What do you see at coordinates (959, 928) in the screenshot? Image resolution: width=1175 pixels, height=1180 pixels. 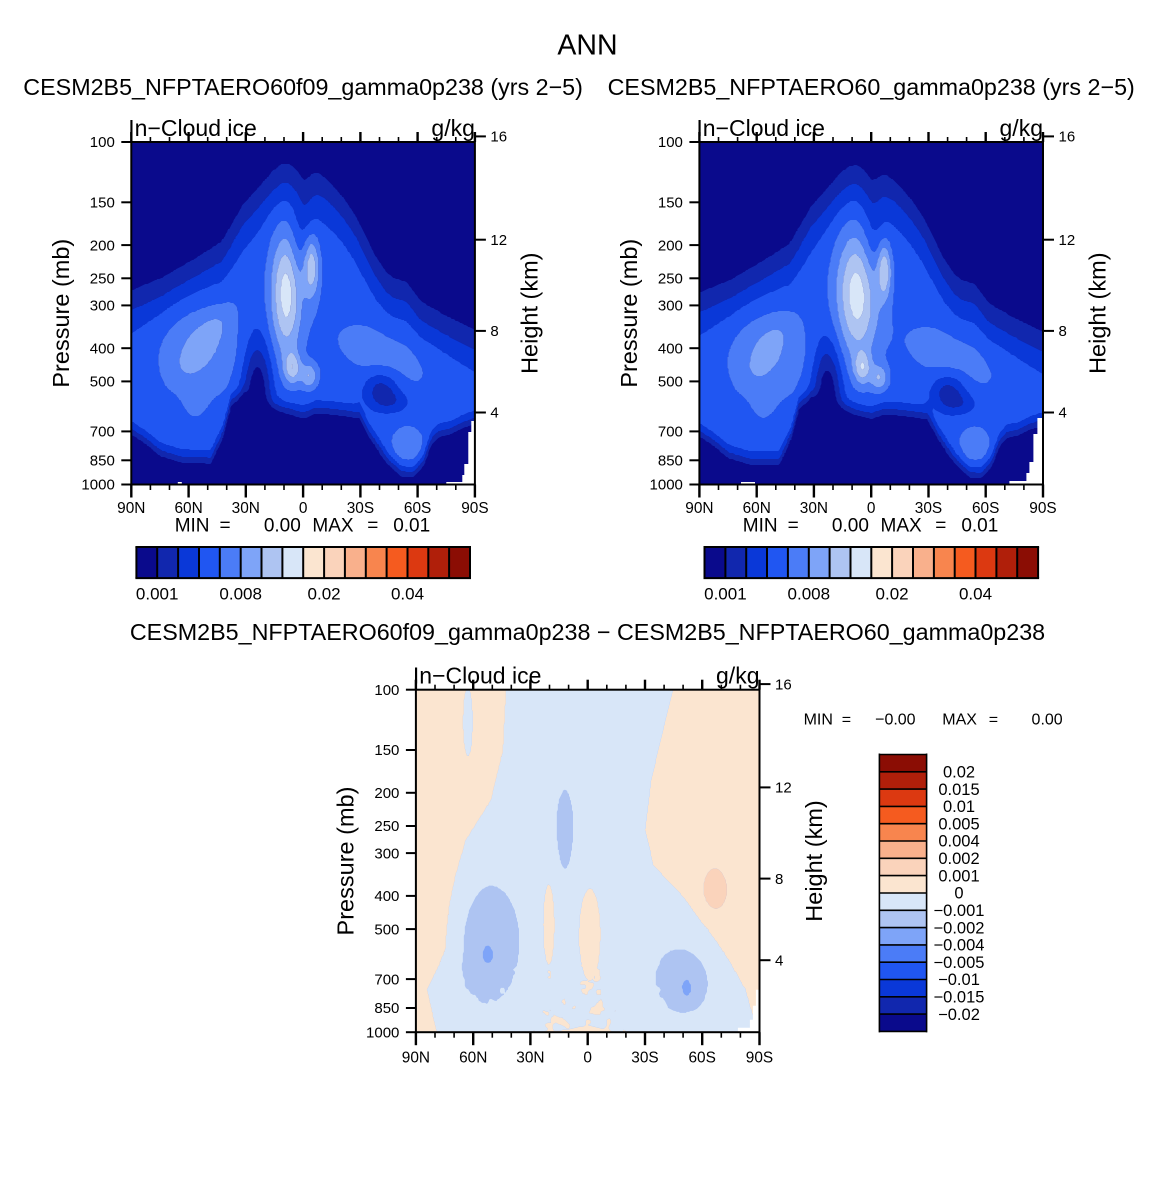 I see `svg-text: −0.002` at bounding box center [959, 928].